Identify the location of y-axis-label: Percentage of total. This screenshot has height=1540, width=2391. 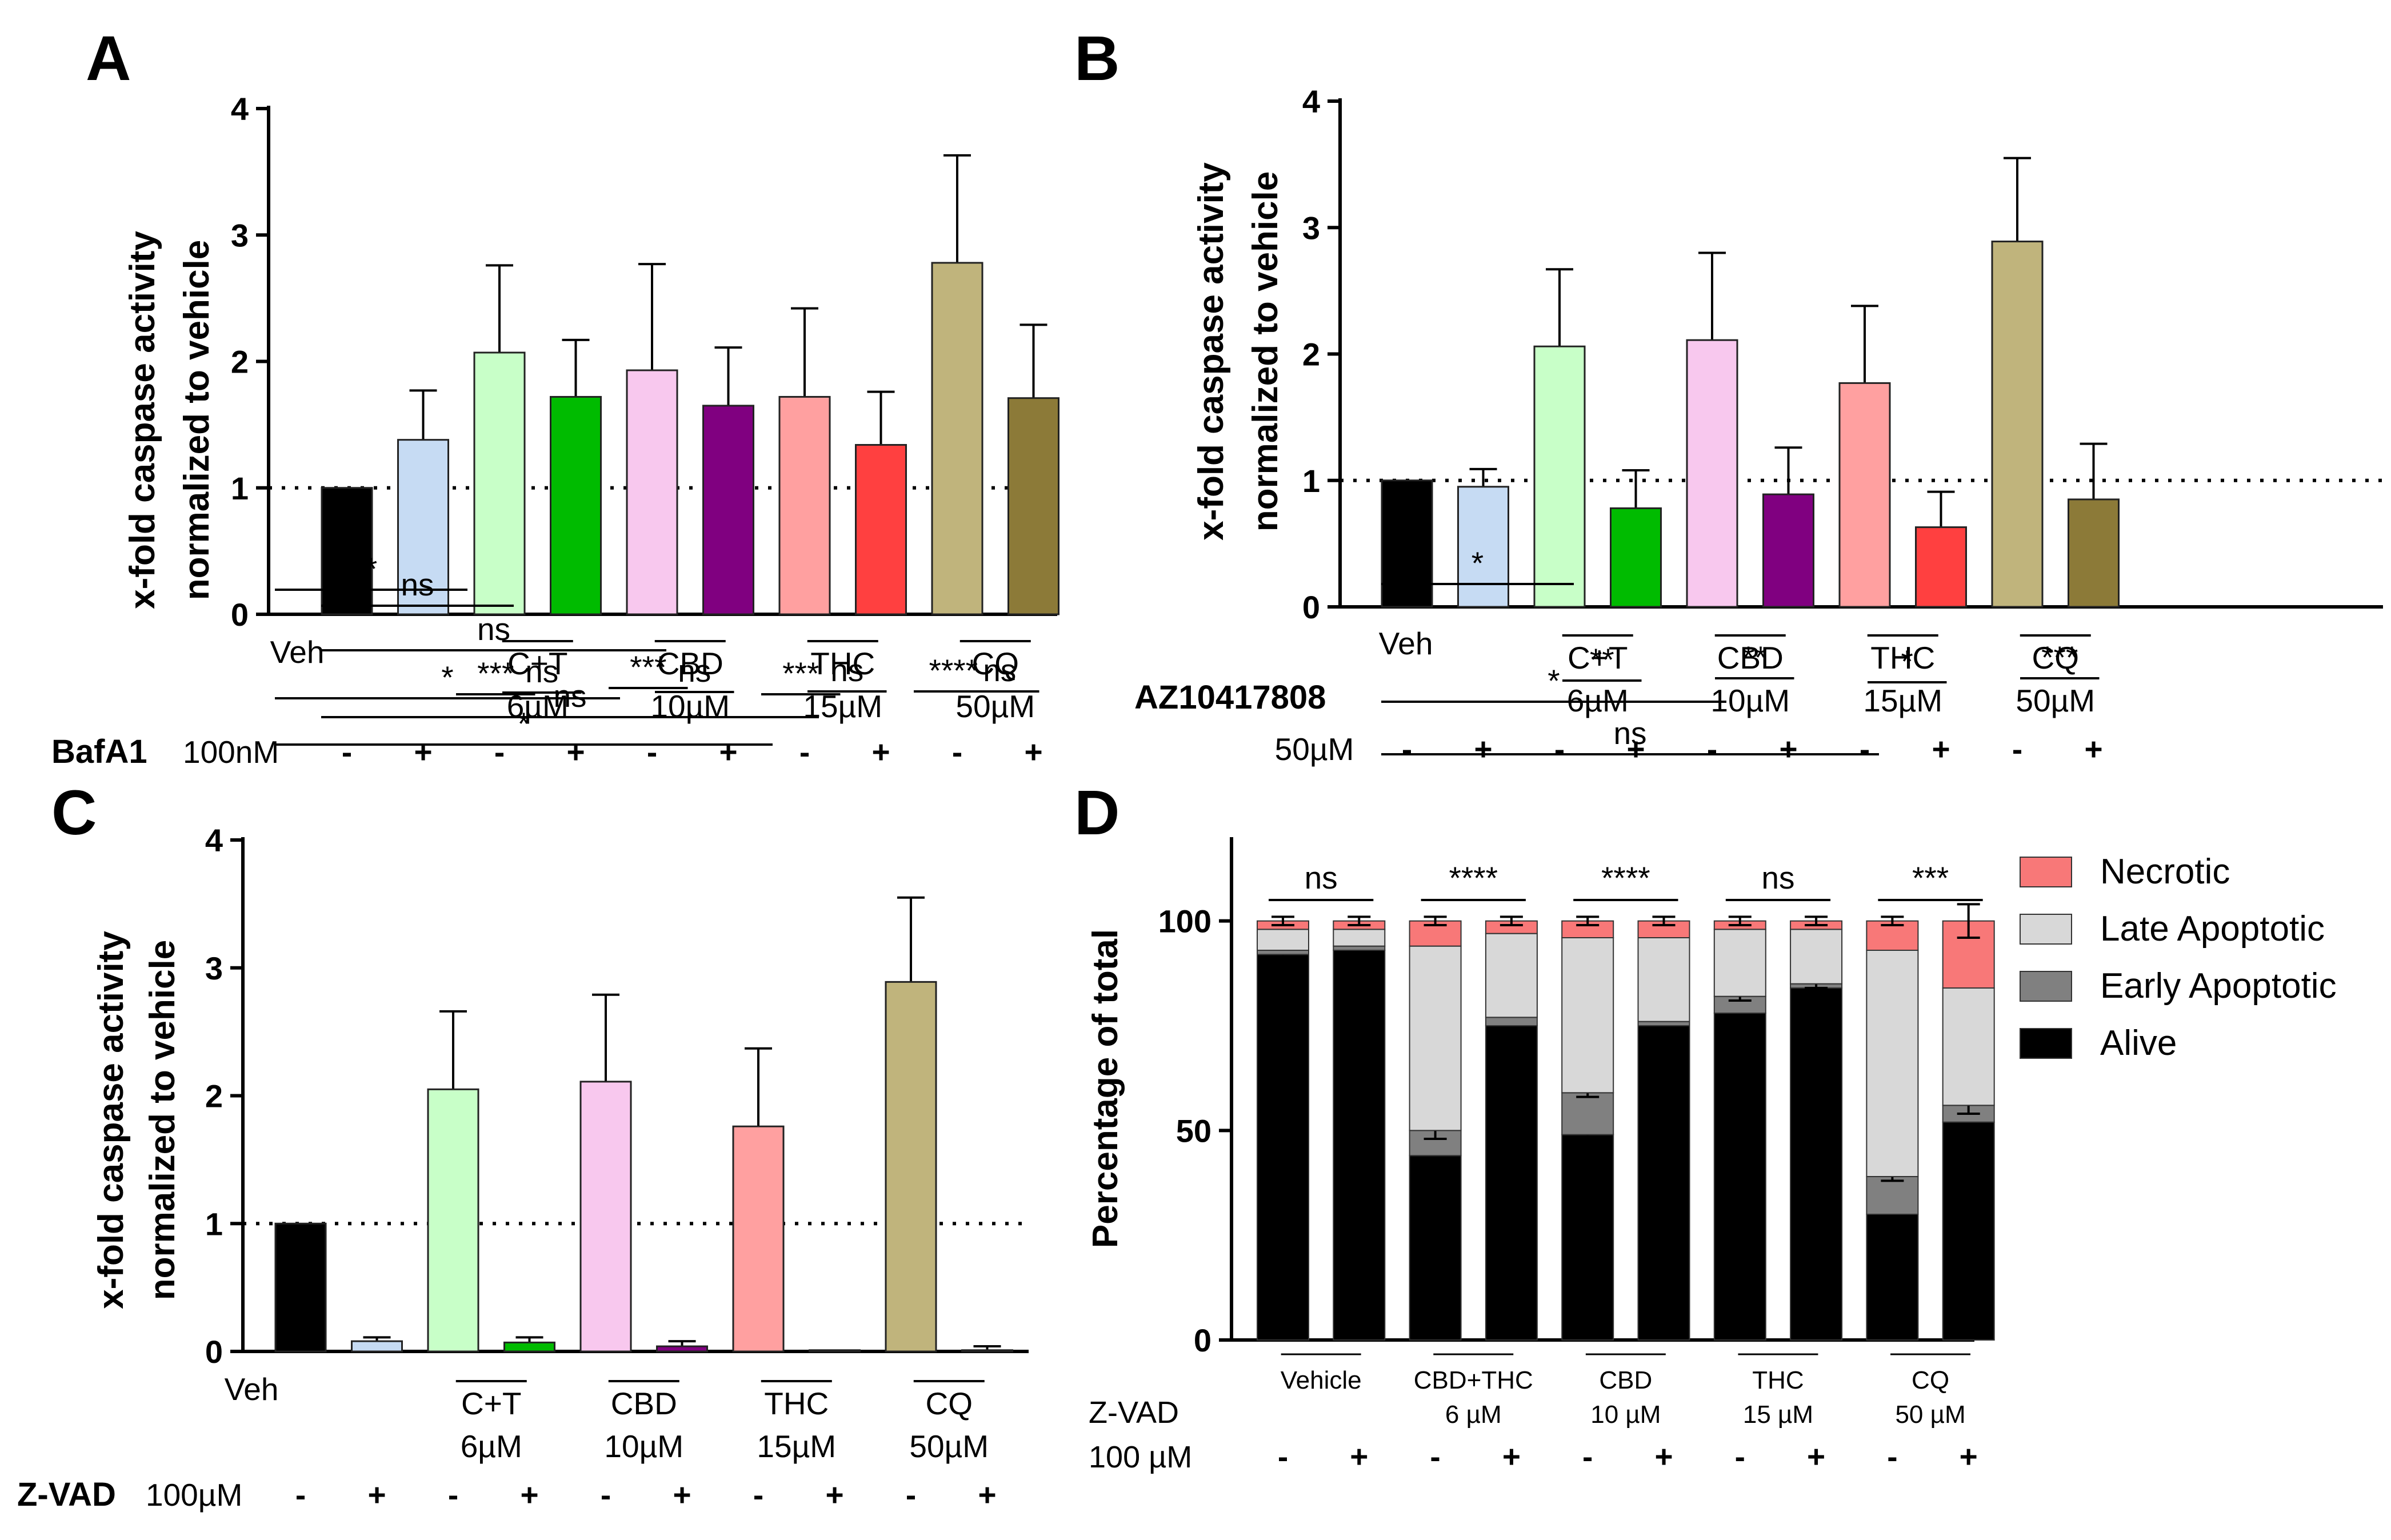
(1105, 1088).